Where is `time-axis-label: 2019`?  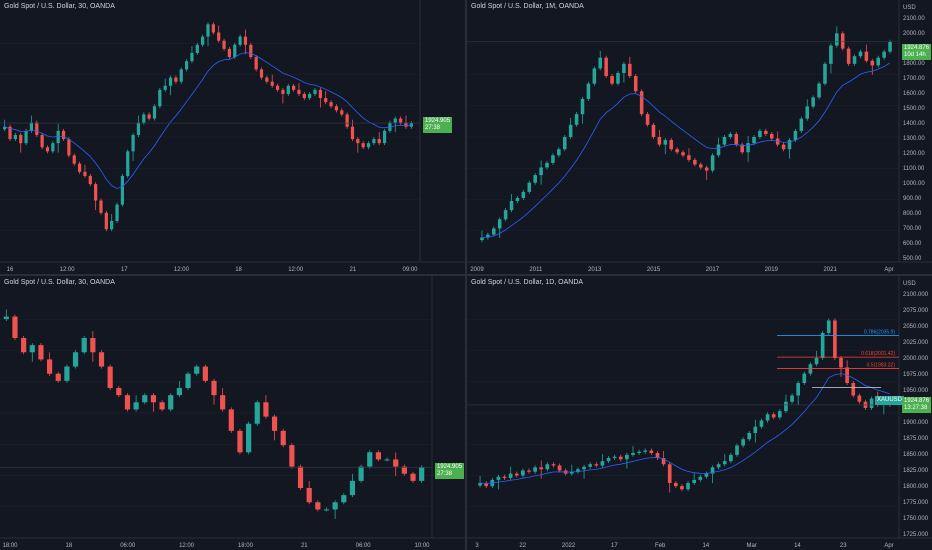
time-axis-label: 2019 is located at coordinates (772, 270).